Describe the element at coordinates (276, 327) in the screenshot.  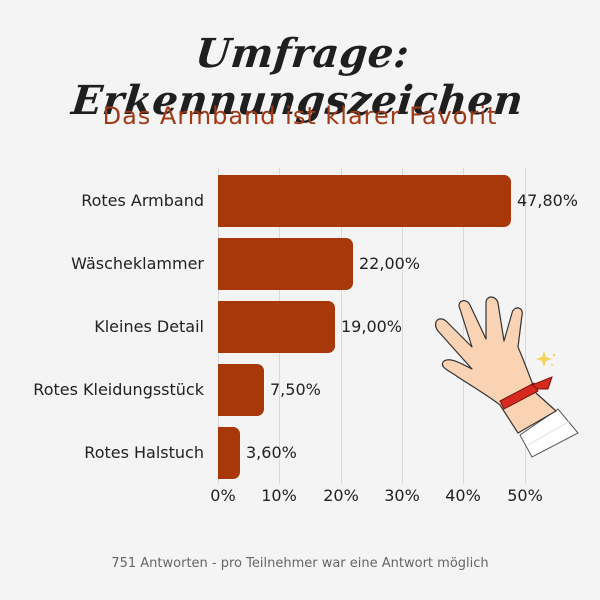
I see `bar-kleines-detail` at that location.